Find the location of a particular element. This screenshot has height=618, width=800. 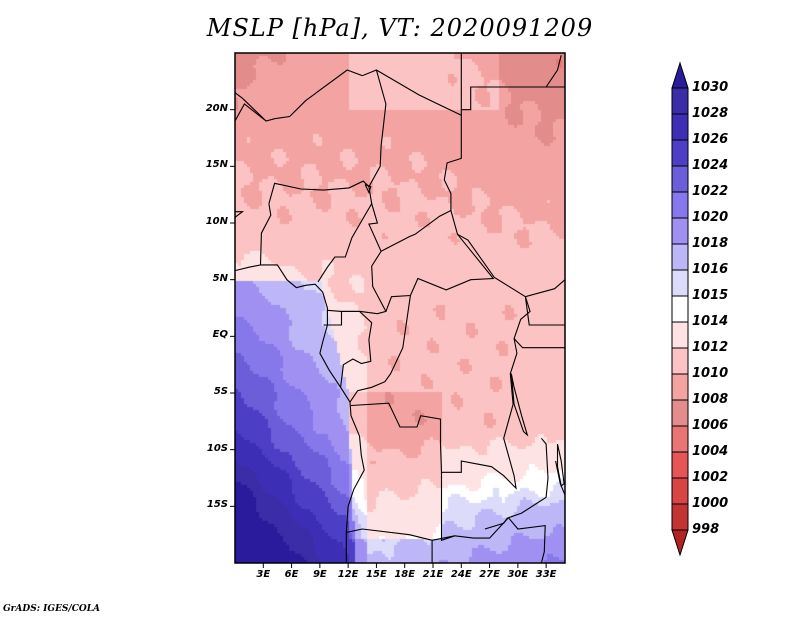

border-nigeria is located at coordinates (320, 231).